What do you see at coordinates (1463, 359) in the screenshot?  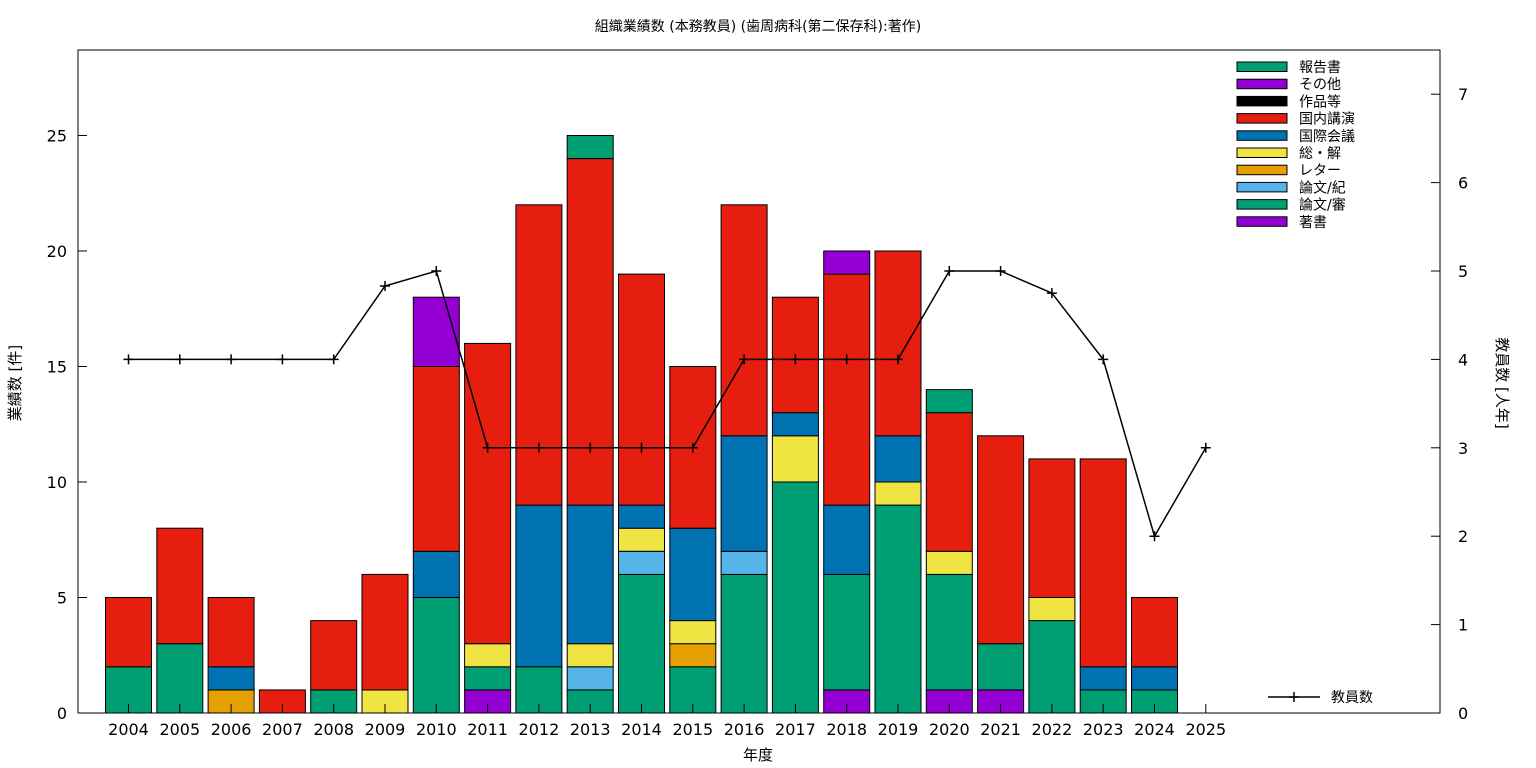 I see `y2-tick-label: 4` at bounding box center [1463, 359].